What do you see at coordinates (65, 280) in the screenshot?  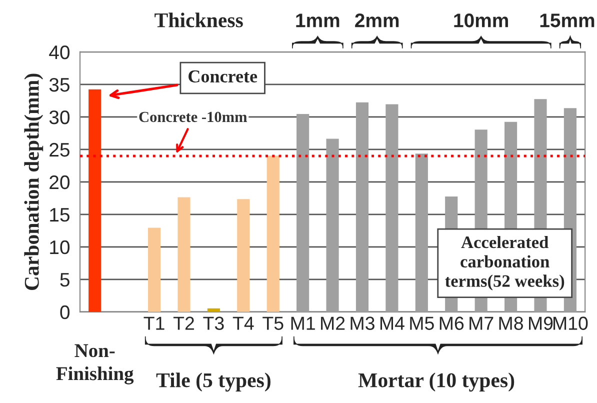 I see `y-tick-label: 5` at bounding box center [65, 280].